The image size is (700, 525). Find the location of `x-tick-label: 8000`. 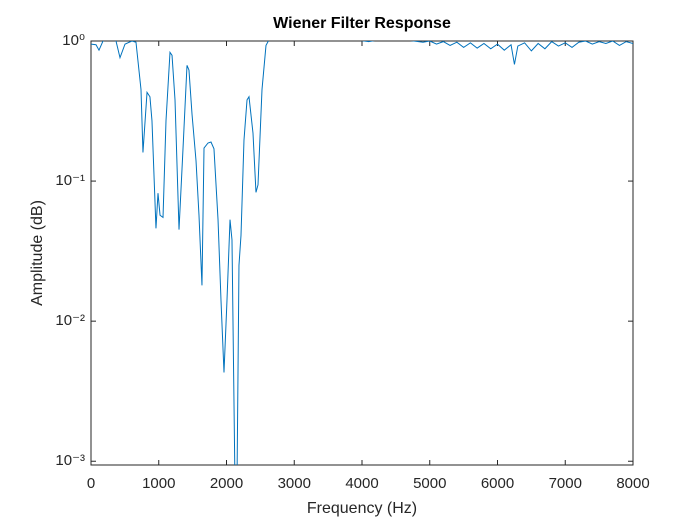

x-tick-label: 8000 is located at coordinates (632, 483).